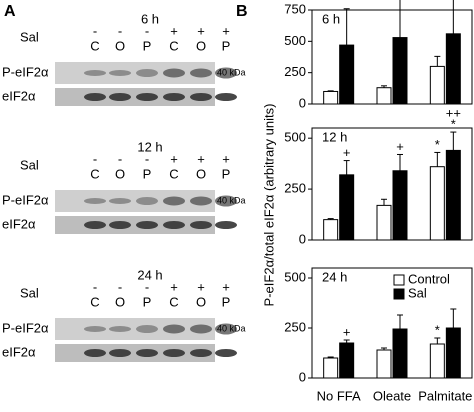 The height and width of the screenshot is (412, 474). What do you see at coordinates (453, 124) in the screenshot?
I see `significance: *` at bounding box center [453, 124].